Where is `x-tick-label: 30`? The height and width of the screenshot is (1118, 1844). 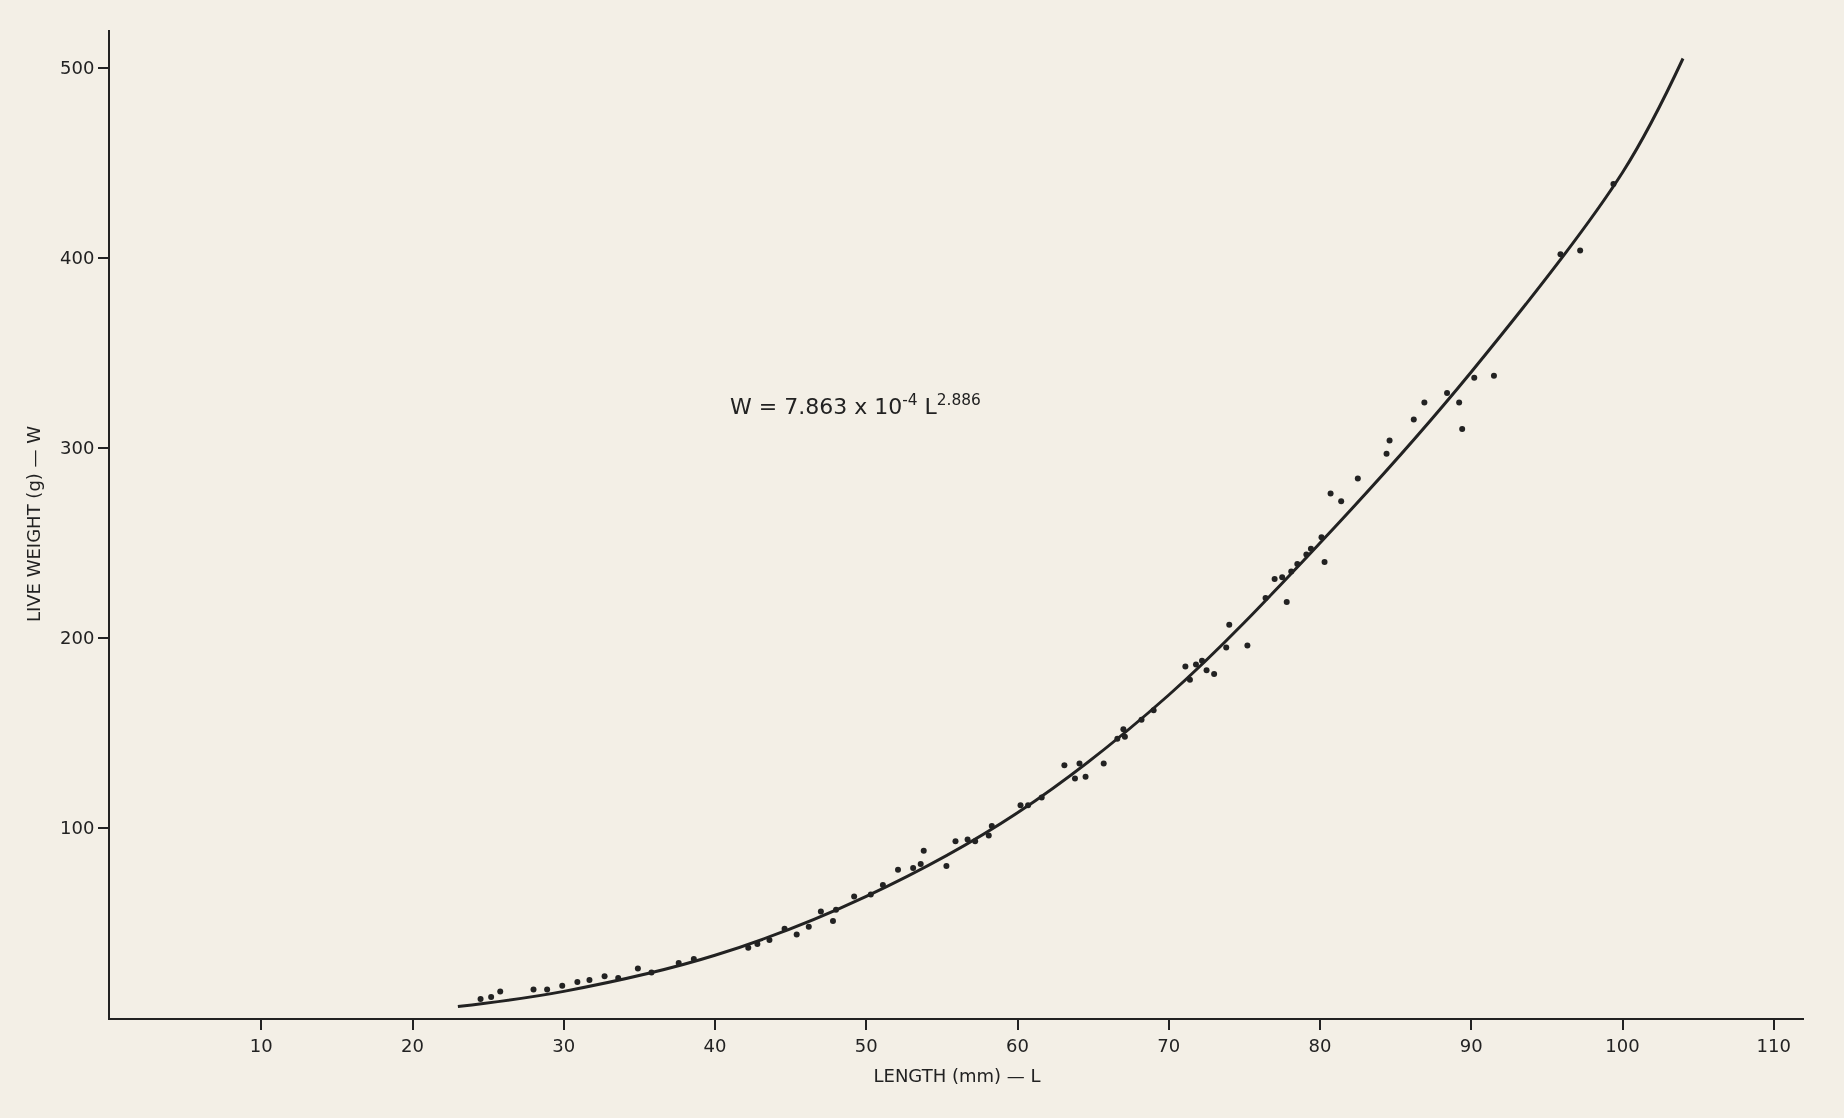 x-tick-label: 30 is located at coordinates (564, 1045).